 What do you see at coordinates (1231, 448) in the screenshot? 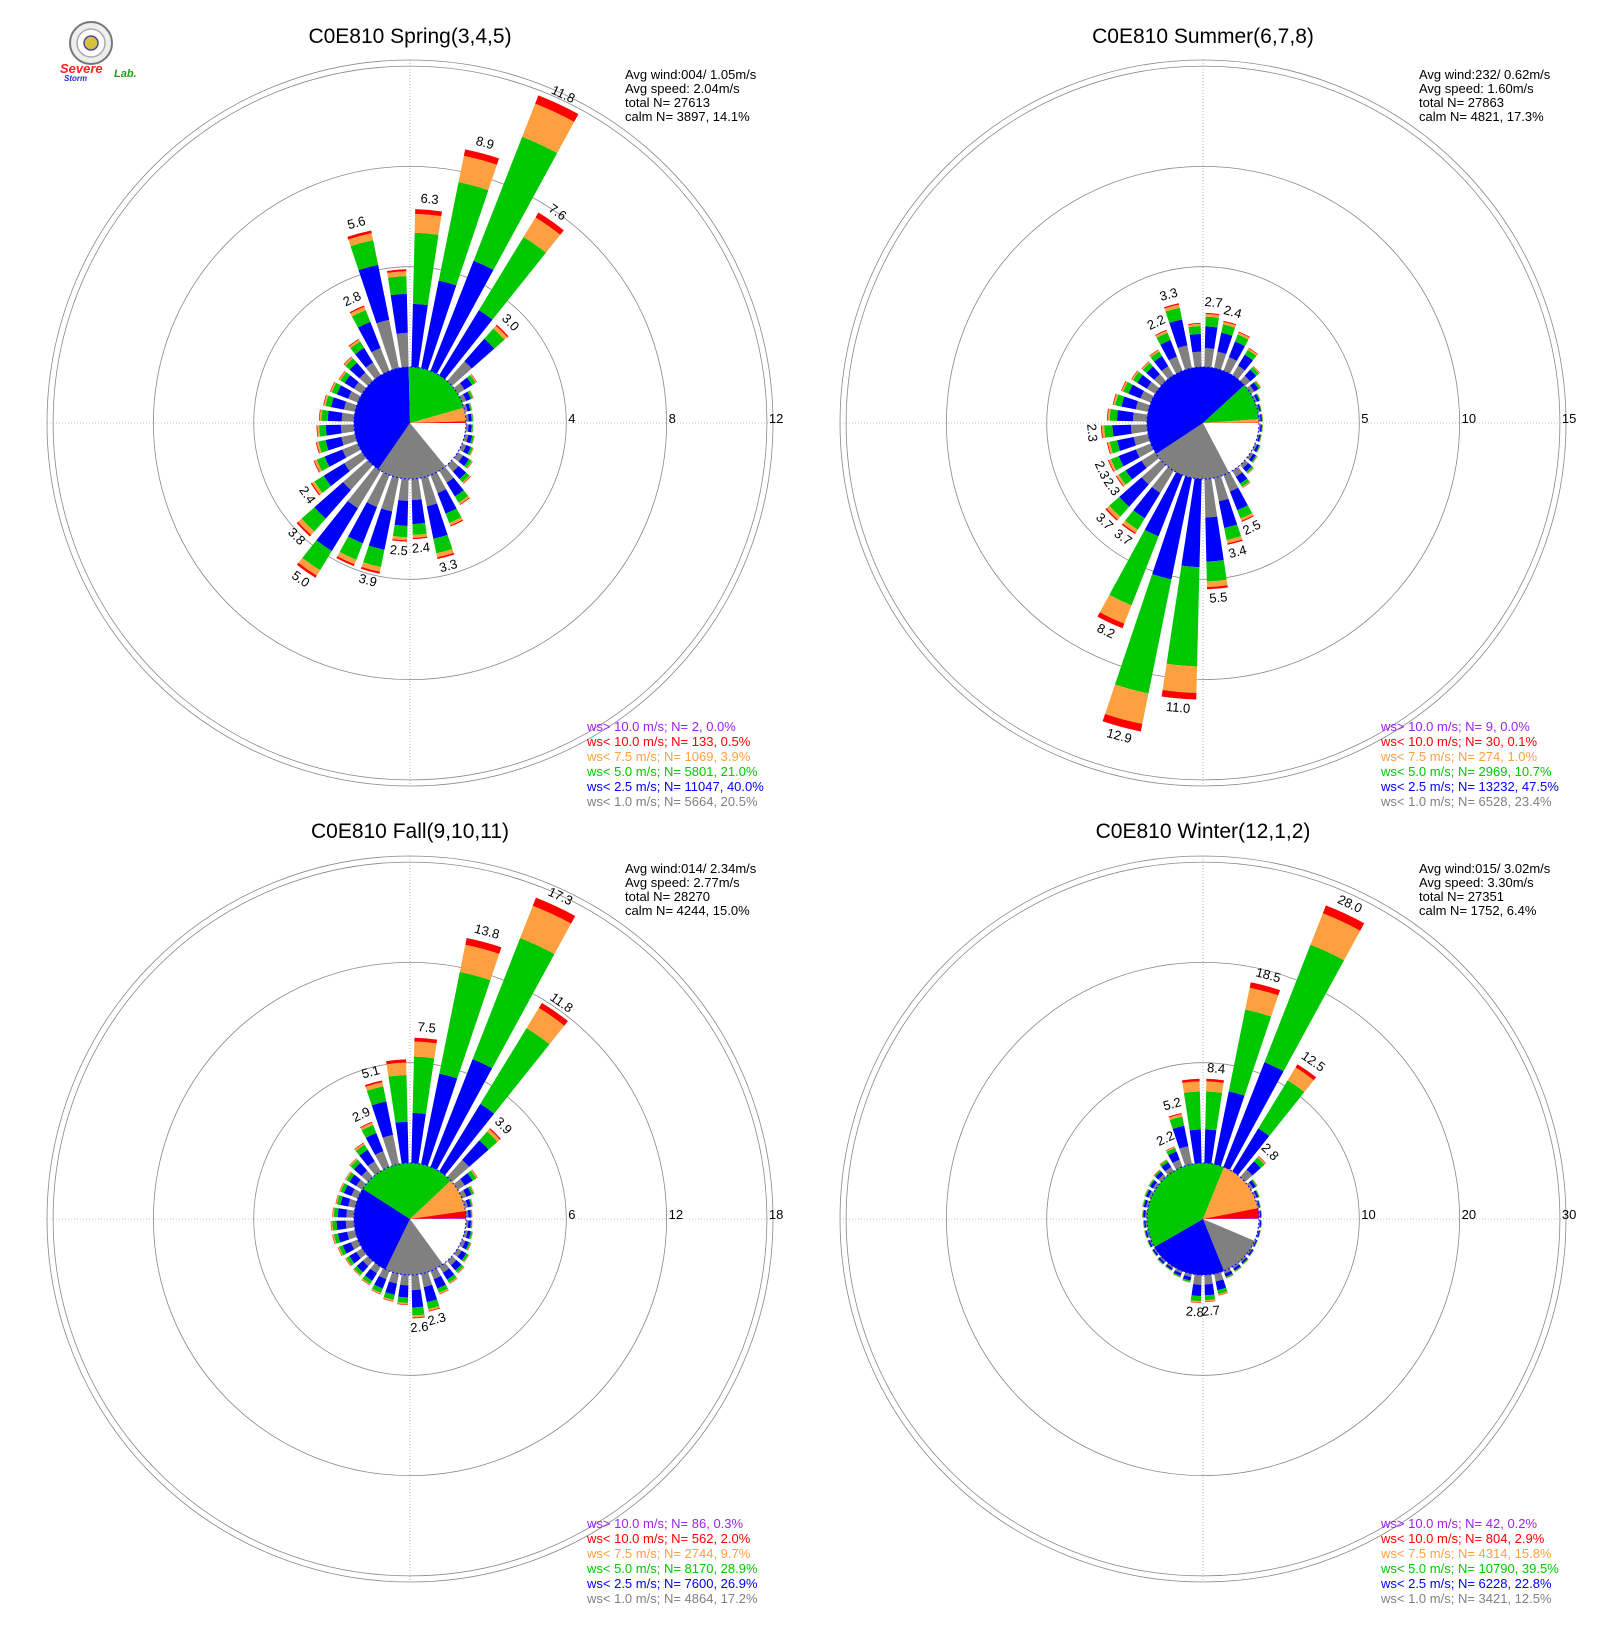
I see `pie-slice-calm` at bounding box center [1231, 448].